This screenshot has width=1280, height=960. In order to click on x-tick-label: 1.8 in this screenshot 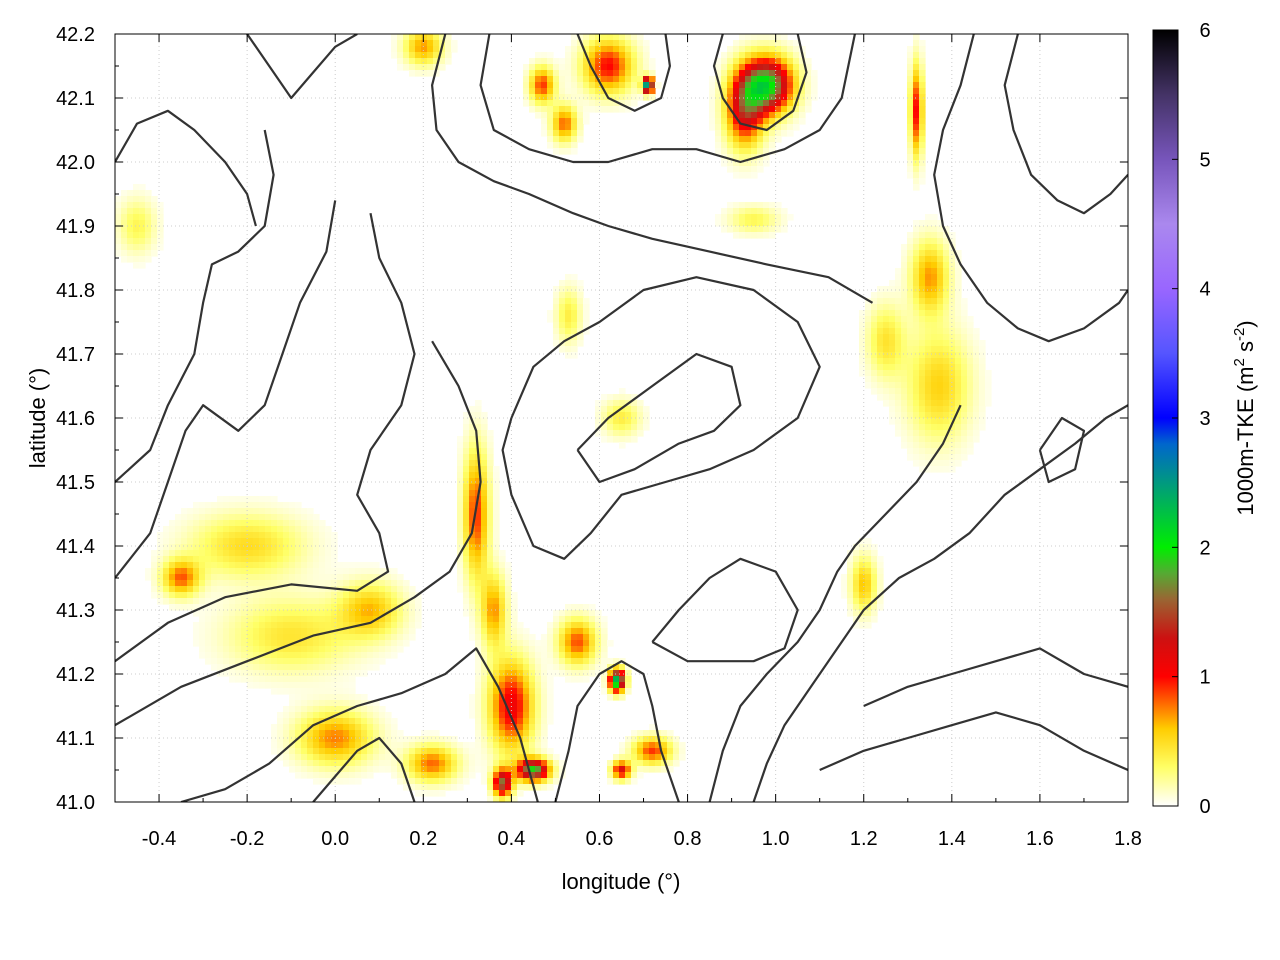, I will do `click(1128, 839)`.